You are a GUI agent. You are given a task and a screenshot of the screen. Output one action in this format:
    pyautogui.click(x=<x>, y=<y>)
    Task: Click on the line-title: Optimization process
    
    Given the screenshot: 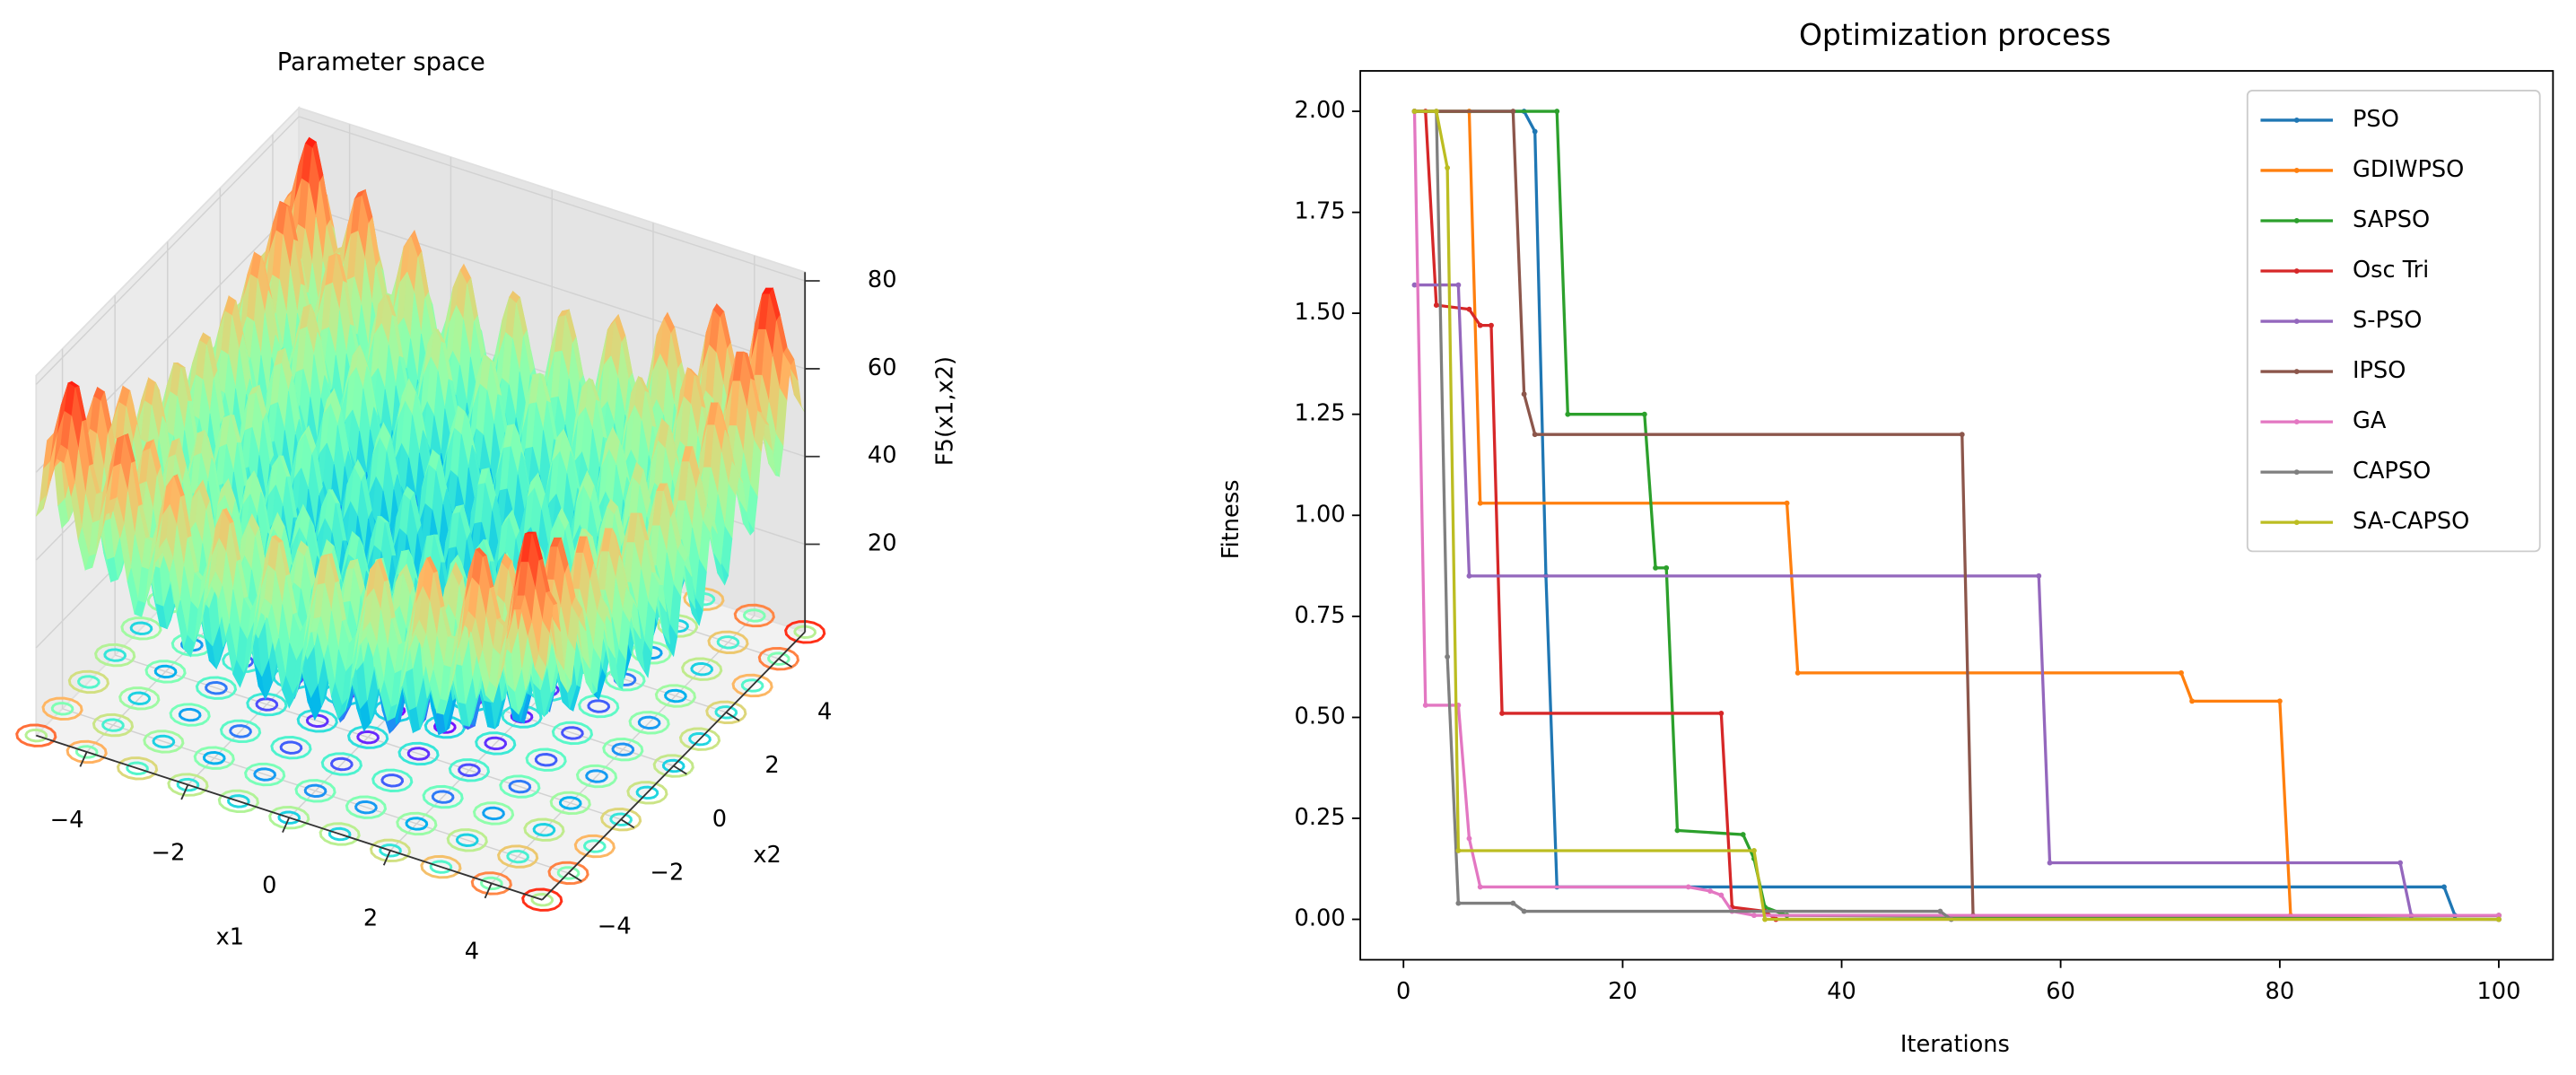 What is the action you would take?
    pyautogui.click(x=1955, y=34)
    